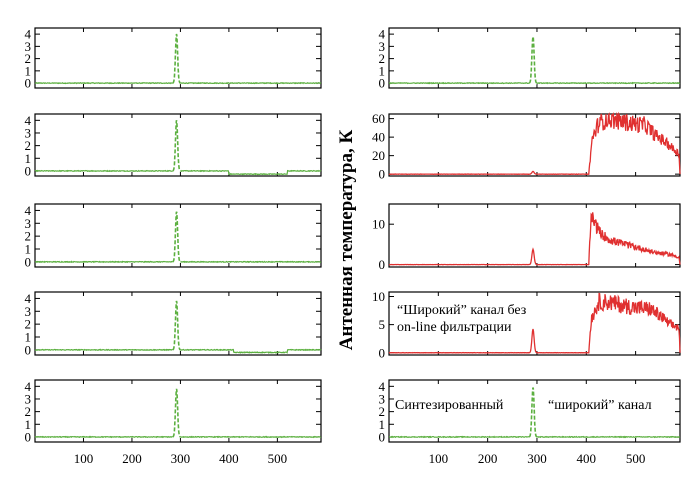 Image resolution: width=700 pixels, height=490 pixels. I want to click on panel-annotation: on-line фильтрации, so click(454, 327).